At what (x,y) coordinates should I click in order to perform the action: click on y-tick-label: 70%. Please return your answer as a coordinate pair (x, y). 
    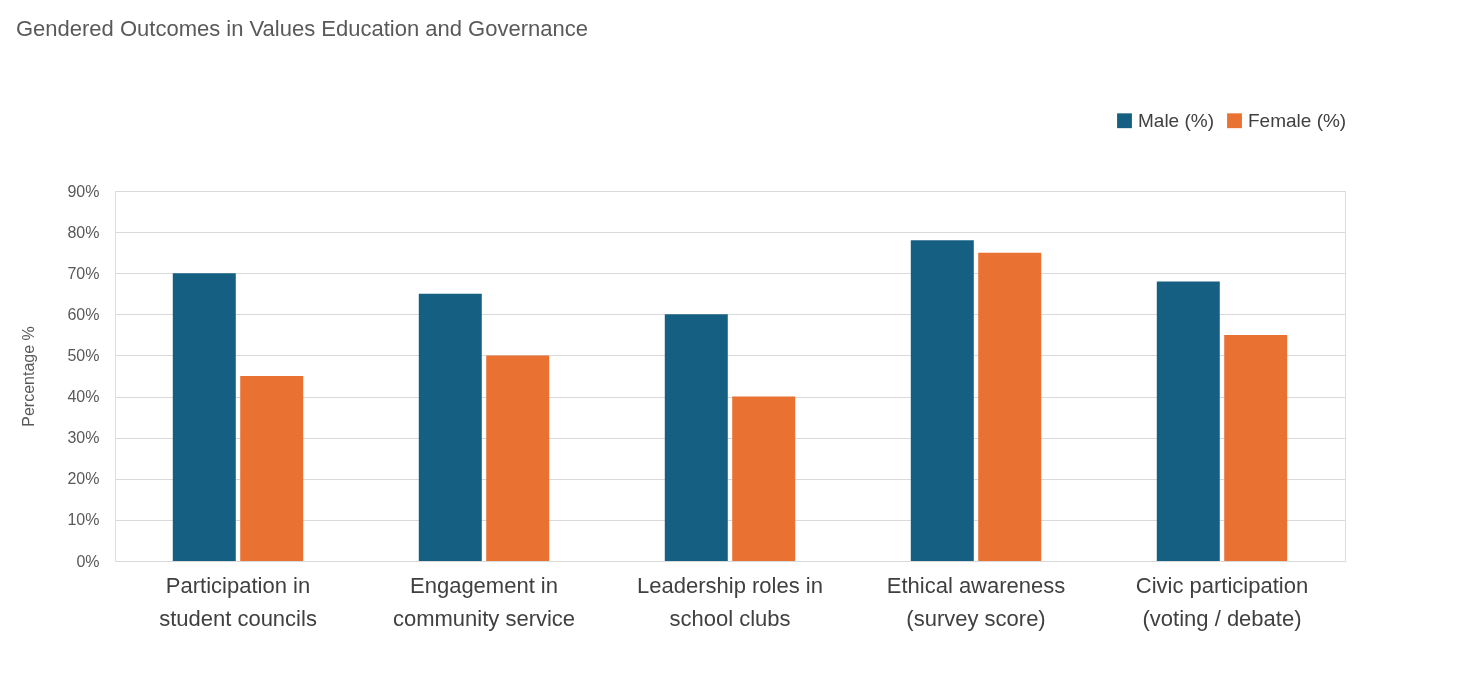
    Looking at the image, I should click on (83, 273).